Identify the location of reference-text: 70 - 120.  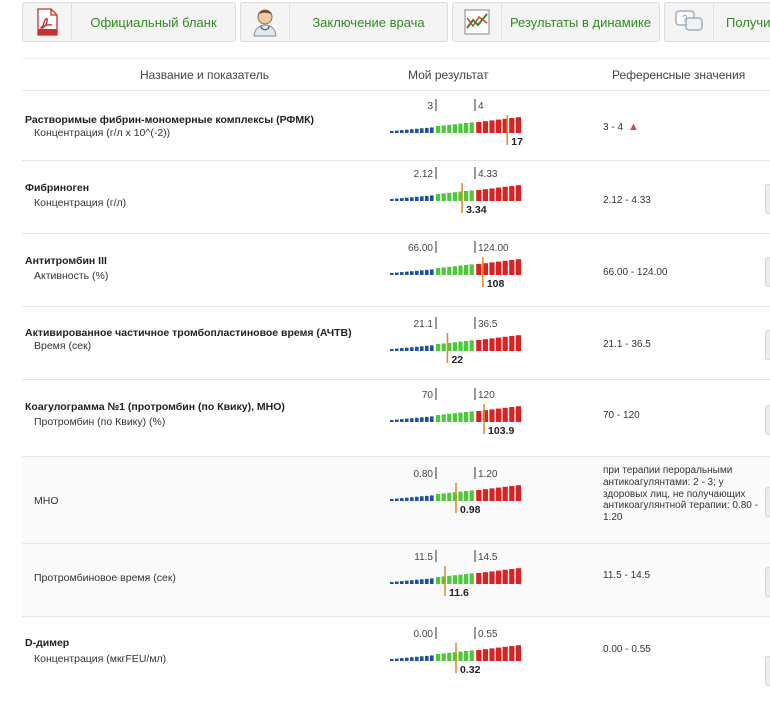
(621, 415).